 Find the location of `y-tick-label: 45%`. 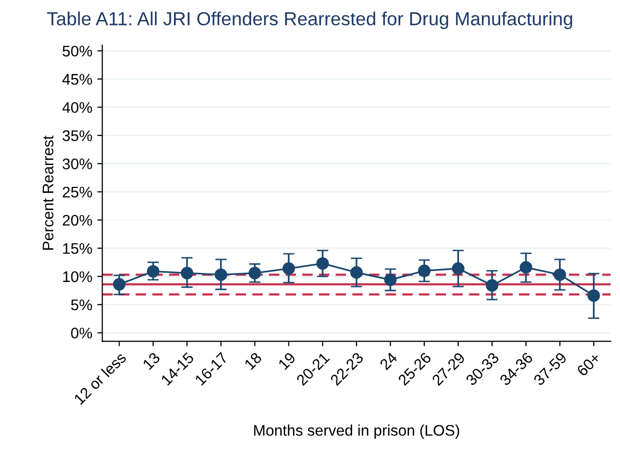

y-tick-label: 45% is located at coordinates (77, 79).